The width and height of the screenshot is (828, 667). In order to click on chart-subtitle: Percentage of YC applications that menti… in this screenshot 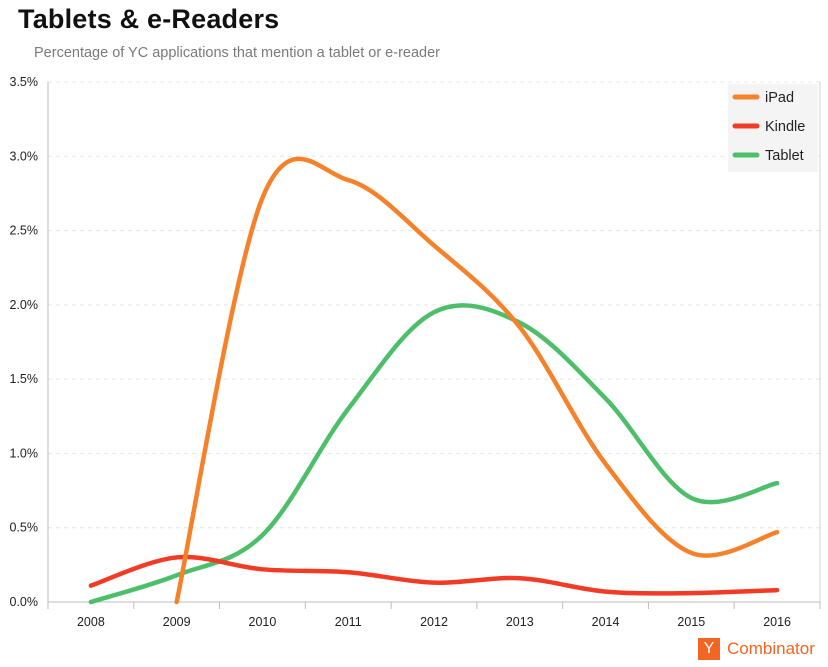, I will do `click(237, 53)`.